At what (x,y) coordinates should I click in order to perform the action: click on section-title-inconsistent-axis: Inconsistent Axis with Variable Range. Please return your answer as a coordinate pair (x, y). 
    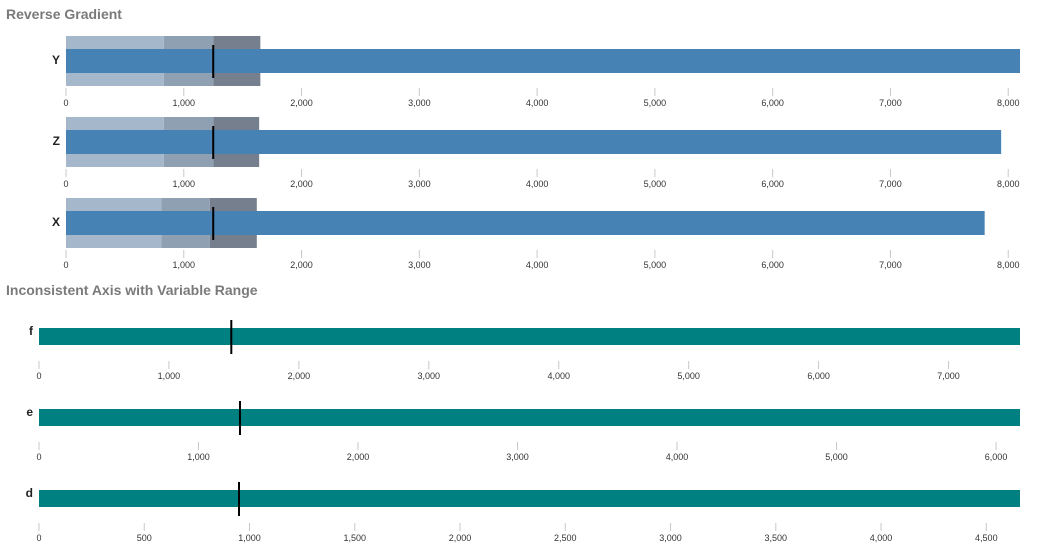
    Looking at the image, I should click on (132, 290).